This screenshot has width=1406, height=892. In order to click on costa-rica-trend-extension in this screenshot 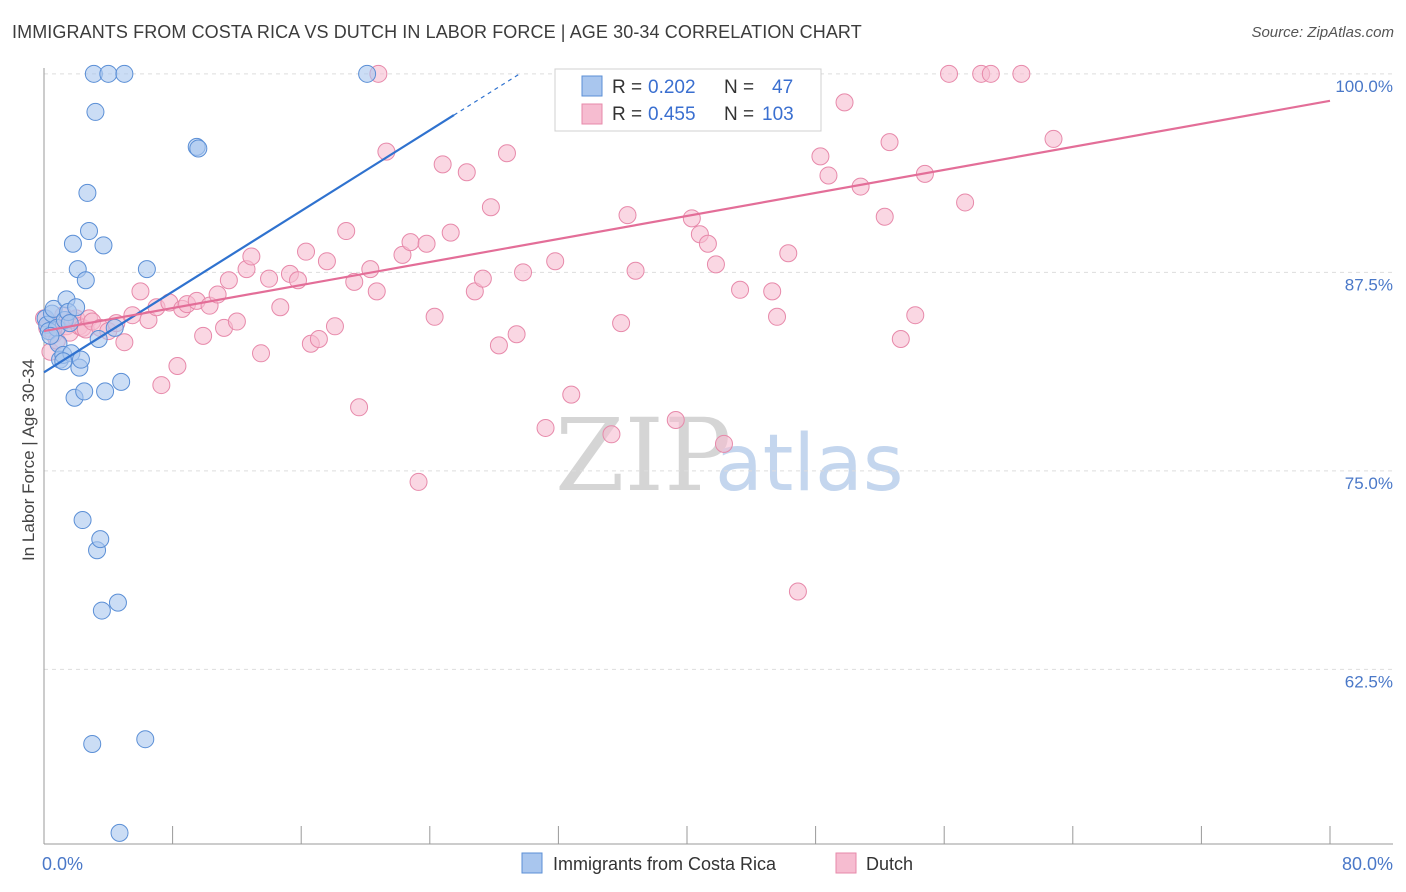, I will do `click(486, 95)`.